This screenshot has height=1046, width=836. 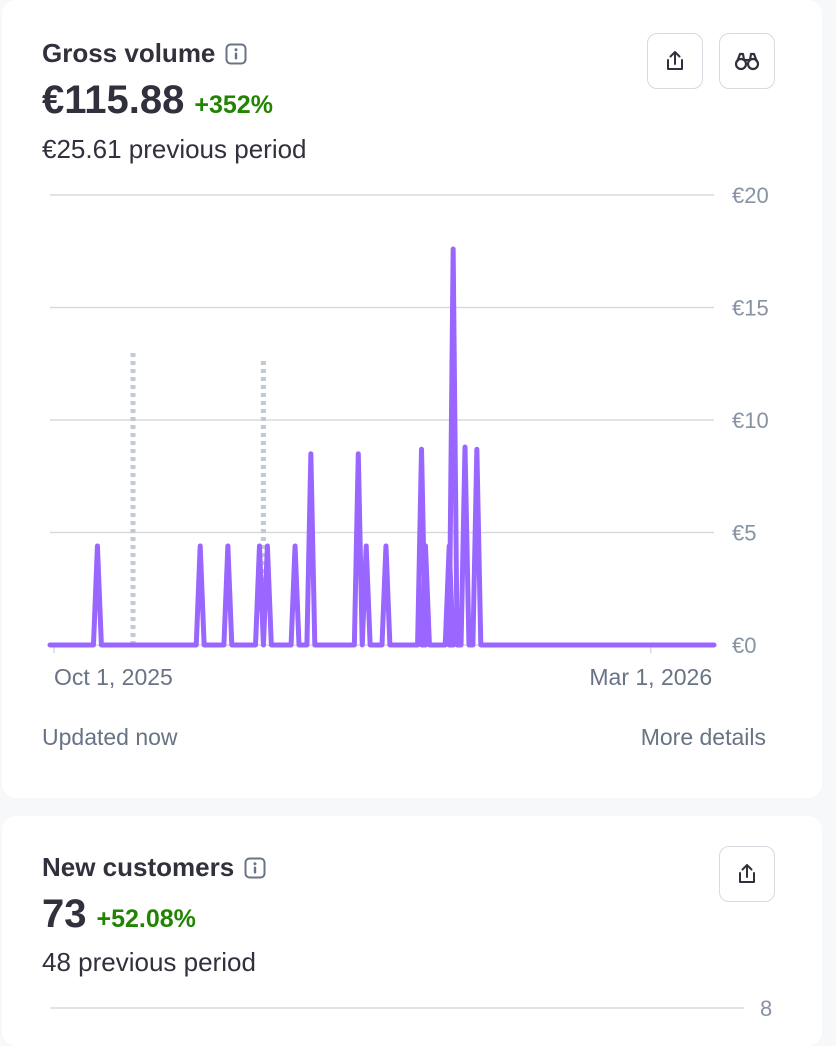 I want to click on gross-volume-value: €115.88, so click(x=113, y=100).